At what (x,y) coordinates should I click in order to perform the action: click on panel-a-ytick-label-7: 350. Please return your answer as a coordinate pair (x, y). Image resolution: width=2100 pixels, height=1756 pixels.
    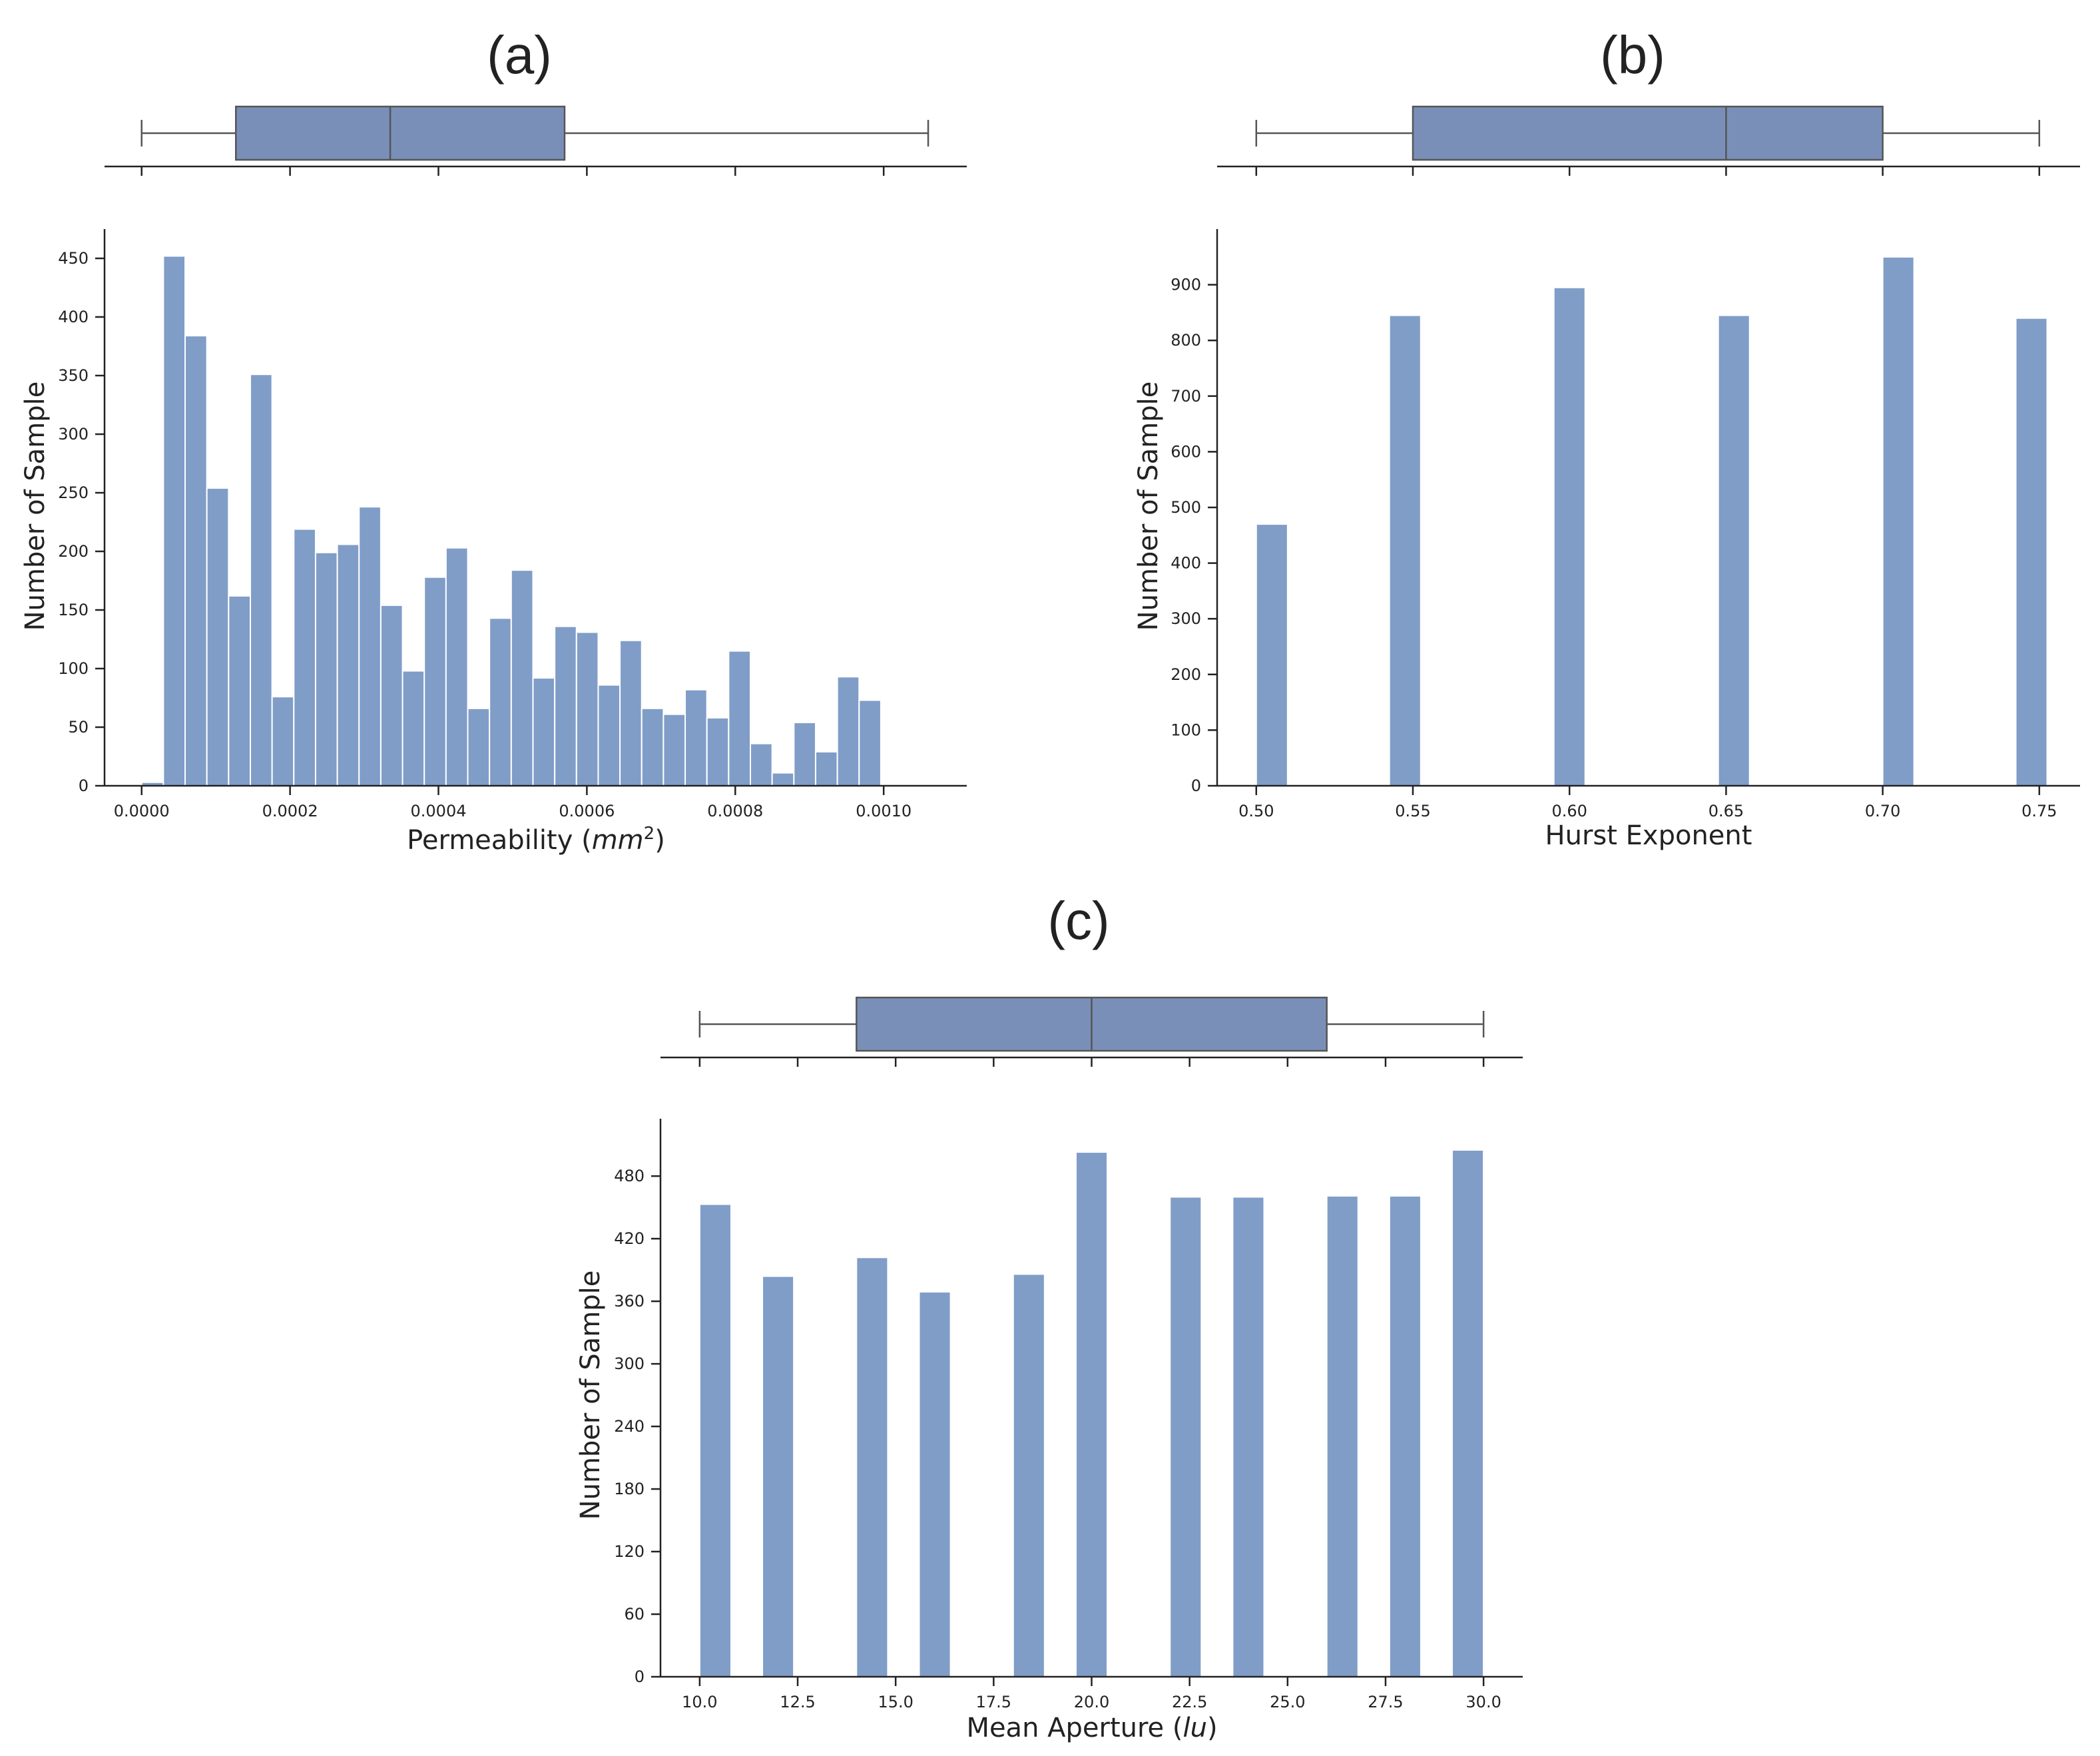
    Looking at the image, I should click on (73, 376).